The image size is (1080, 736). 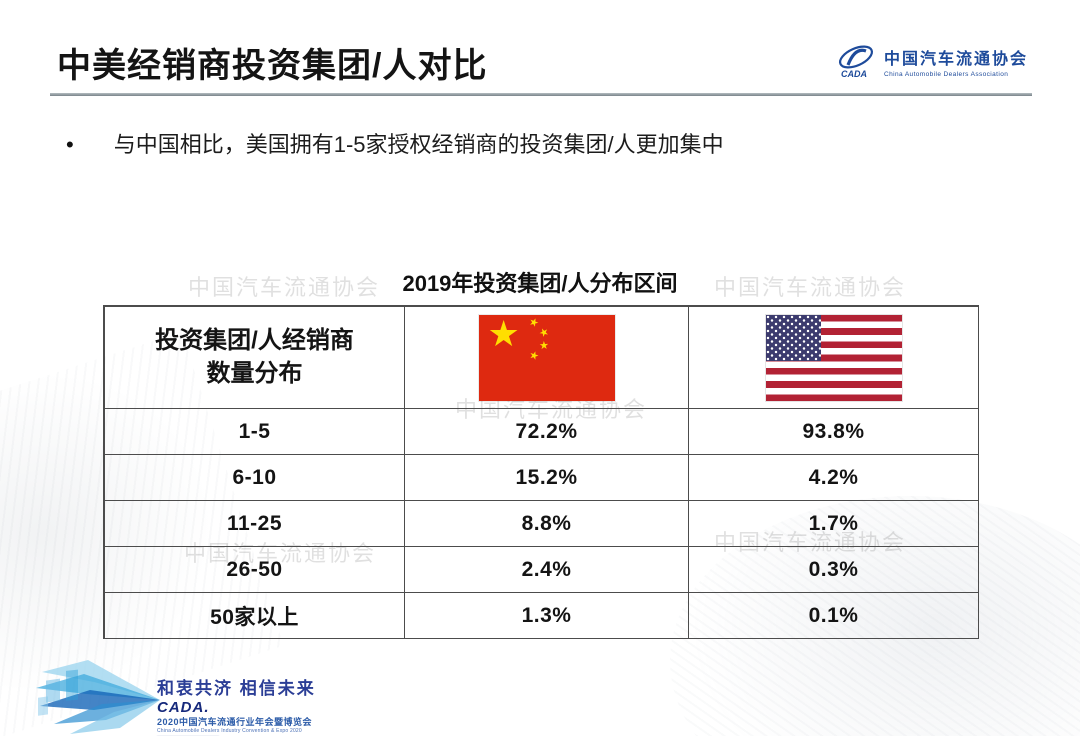 What do you see at coordinates (547, 570) in the screenshot?
I see `china-value-cell: 2.4%` at bounding box center [547, 570].